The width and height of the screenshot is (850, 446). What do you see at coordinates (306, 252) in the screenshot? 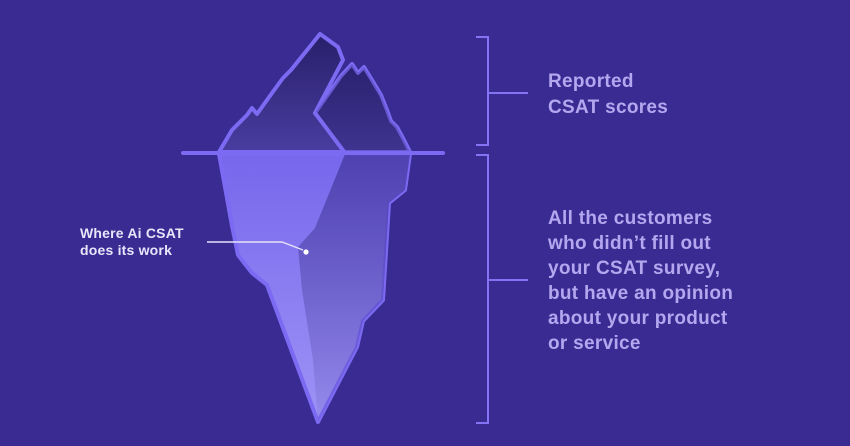
I see `callout-dot` at bounding box center [306, 252].